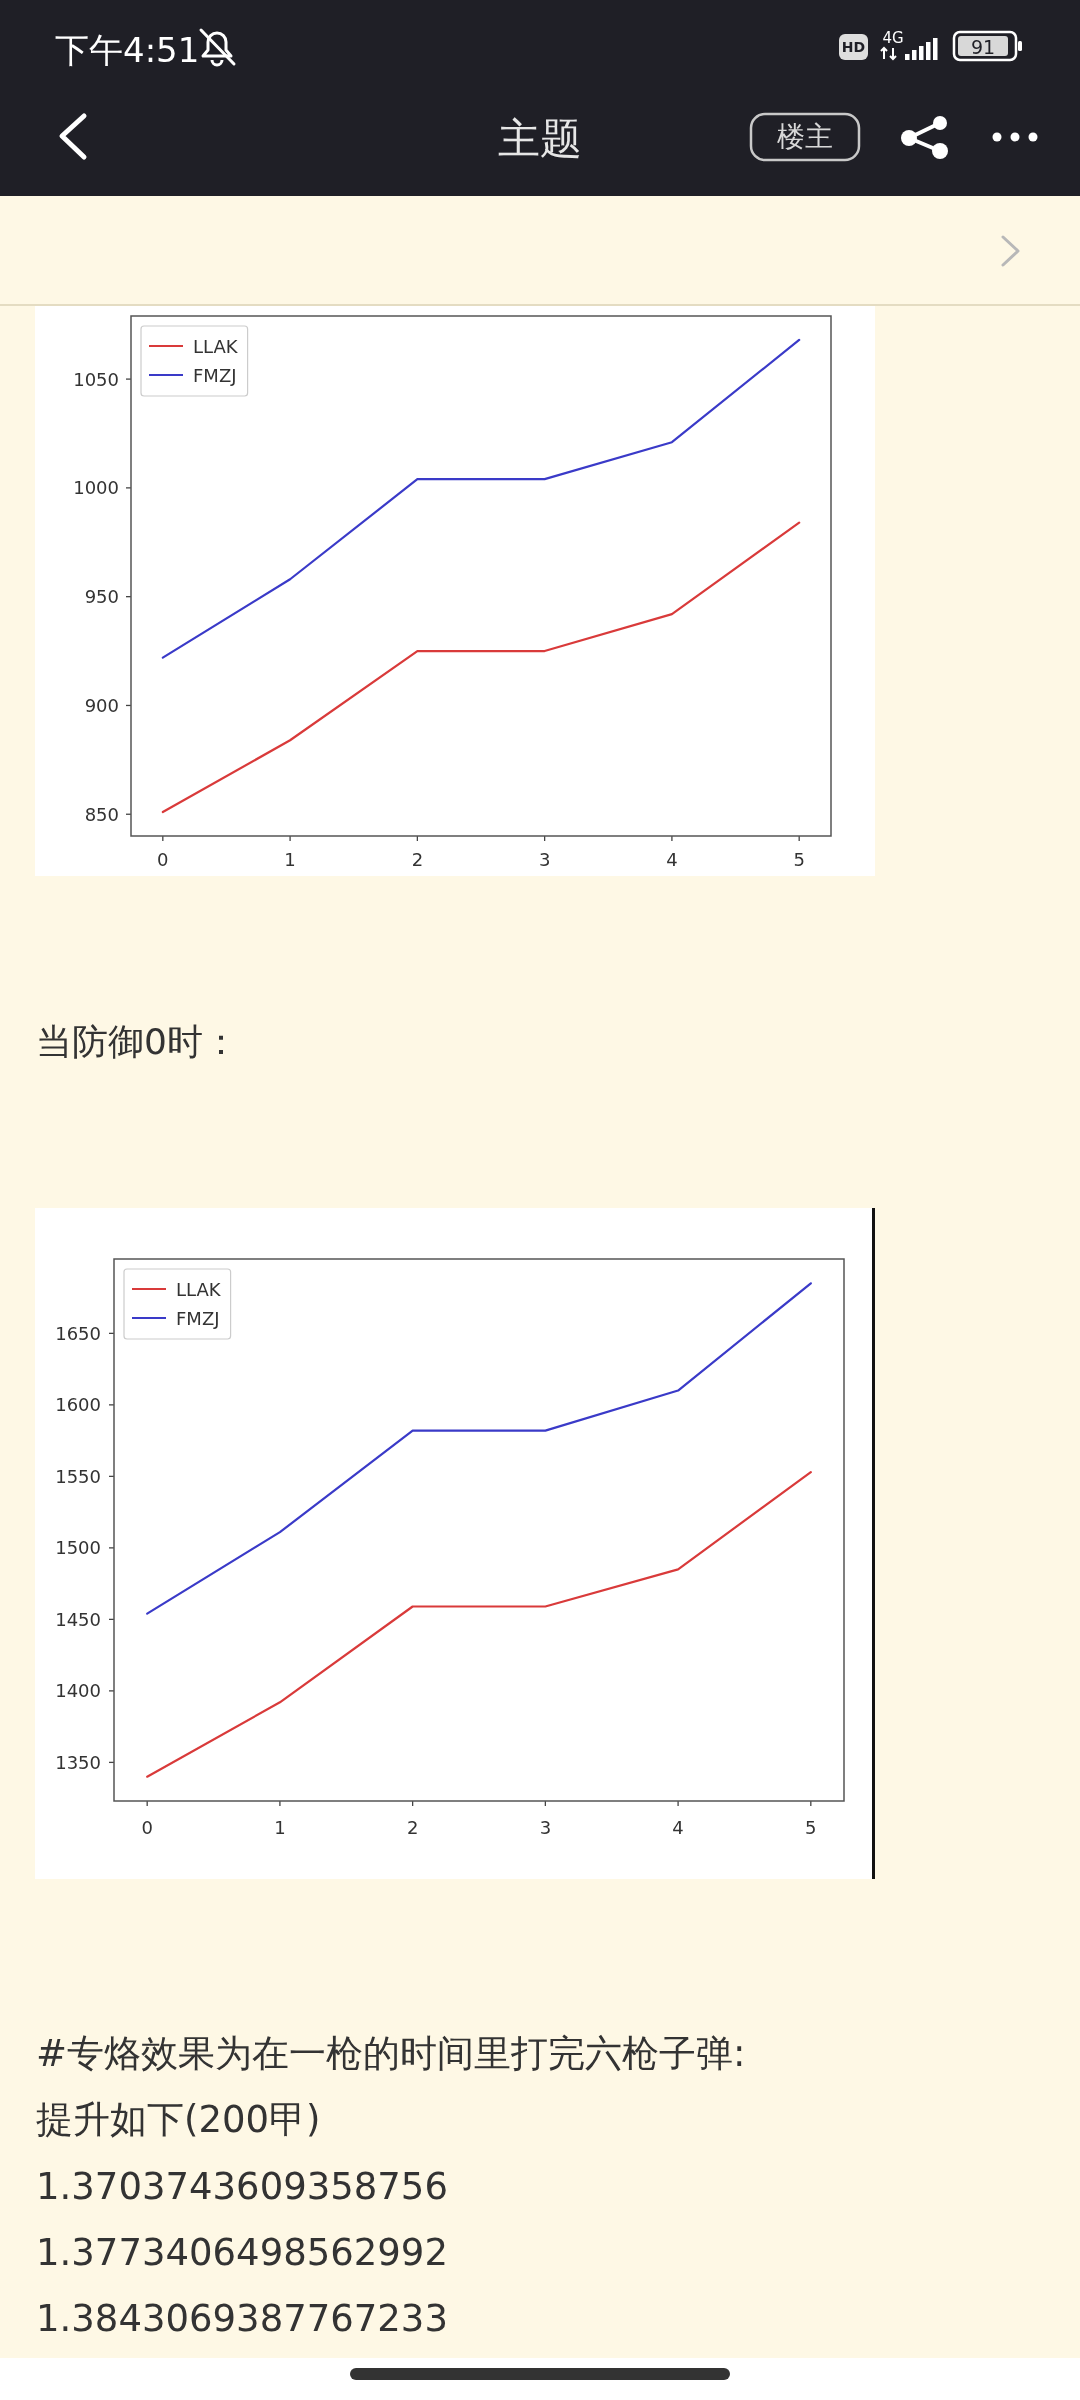  What do you see at coordinates (983, 47) in the screenshot?
I see `text: 91` at bounding box center [983, 47].